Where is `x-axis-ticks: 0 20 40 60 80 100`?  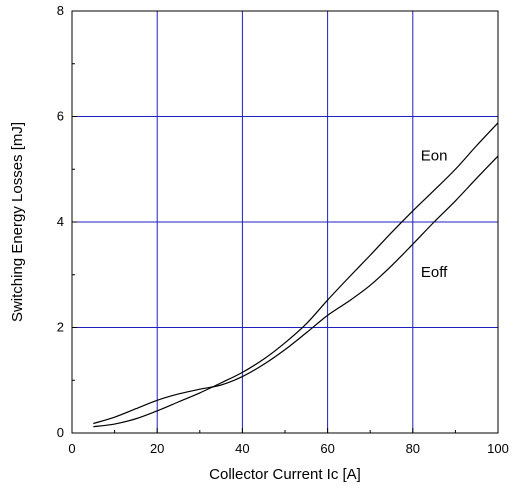 x-axis-ticks: 0 20 40 60 80 100 is located at coordinates (288, 442).